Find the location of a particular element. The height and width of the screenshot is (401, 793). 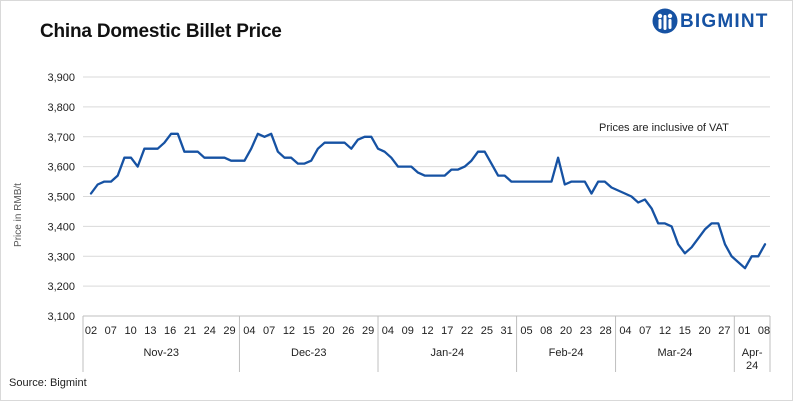

month-label-part: Apr- is located at coordinates (752, 353).